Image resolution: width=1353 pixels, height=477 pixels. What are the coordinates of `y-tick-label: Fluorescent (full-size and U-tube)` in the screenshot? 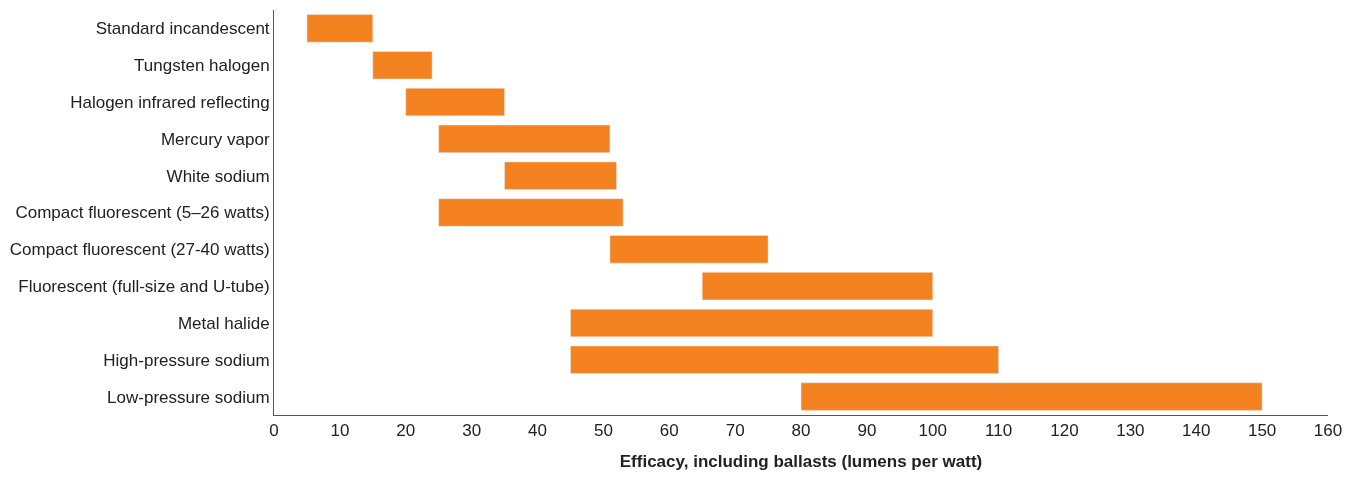 It's located at (144, 287).